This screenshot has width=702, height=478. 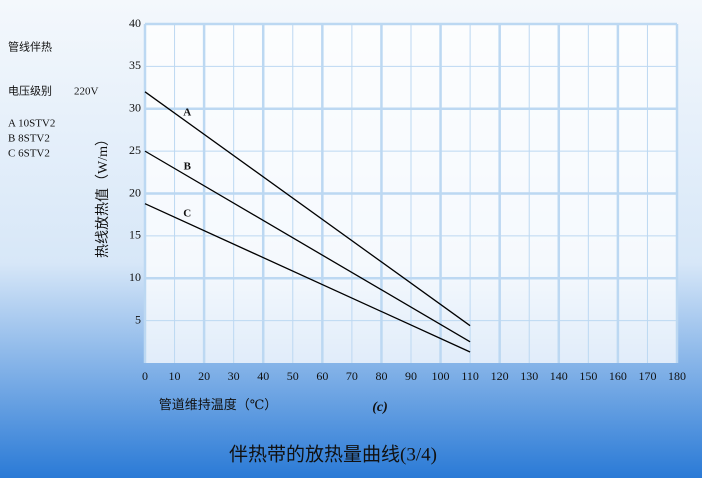 What do you see at coordinates (135, 192) in the screenshot?
I see `y-tick-label: 20` at bounding box center [135, 192].